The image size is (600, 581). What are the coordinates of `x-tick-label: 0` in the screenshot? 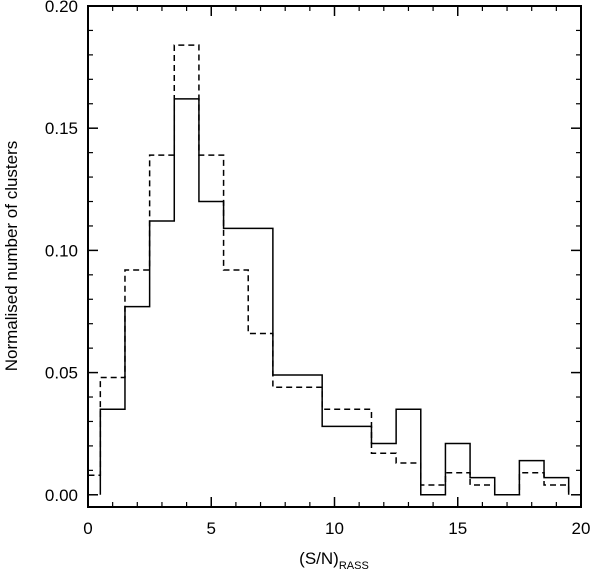 It's located at (87, 528).